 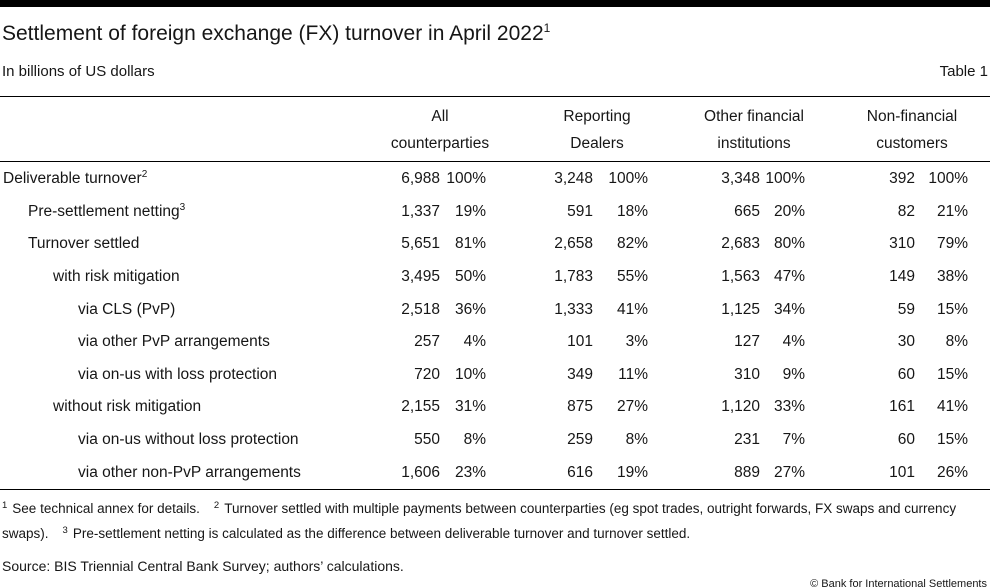 What do you see at coordinates (189, 472) in the screenshot?
I see `row-label: via other non-PvP arrangements` at bounding box center [189, 472].